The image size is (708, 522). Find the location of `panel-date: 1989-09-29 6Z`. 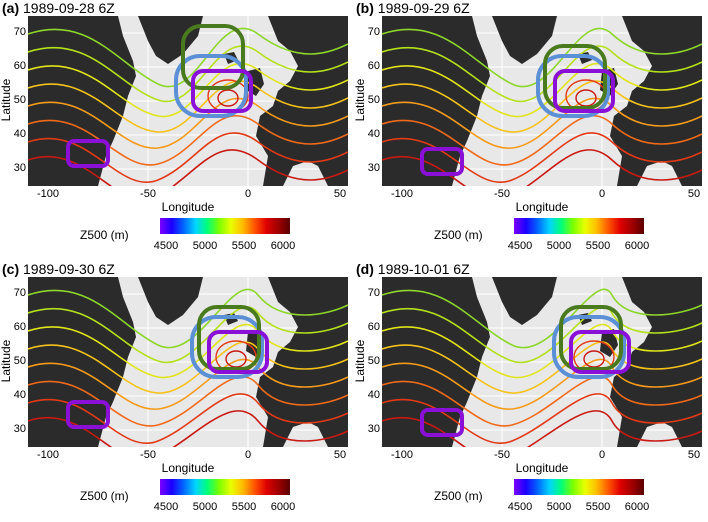

panel-date: 1989-09-29 6Z is located at coordinates (421, 8).